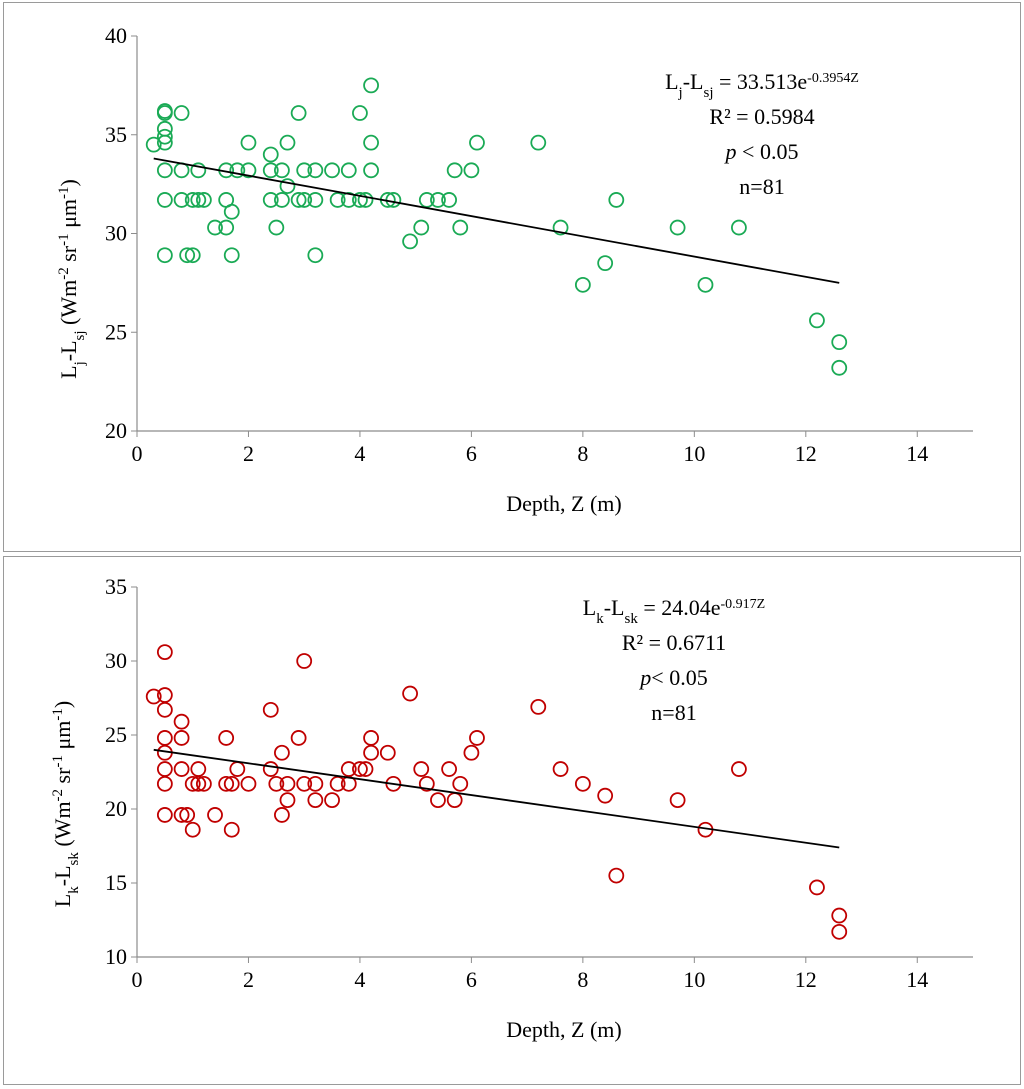 The image size is (1024, 1089). Describe the element at coordinates (116, 35) in the screenshot. I see `y-tick-label: 40` at that location.